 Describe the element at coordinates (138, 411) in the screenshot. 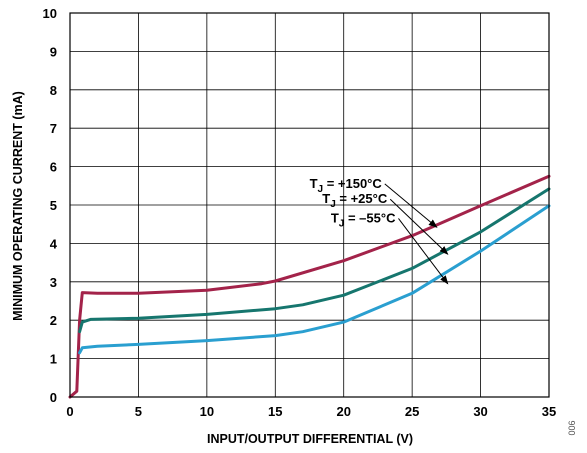

I see `x-tick-label: 5` at that location.